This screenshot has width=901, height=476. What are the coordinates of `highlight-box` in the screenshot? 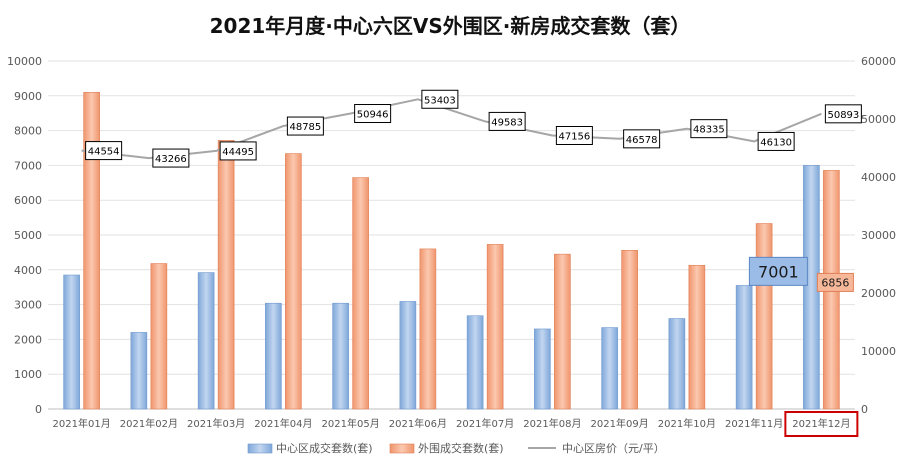 It's located at (821, 424).